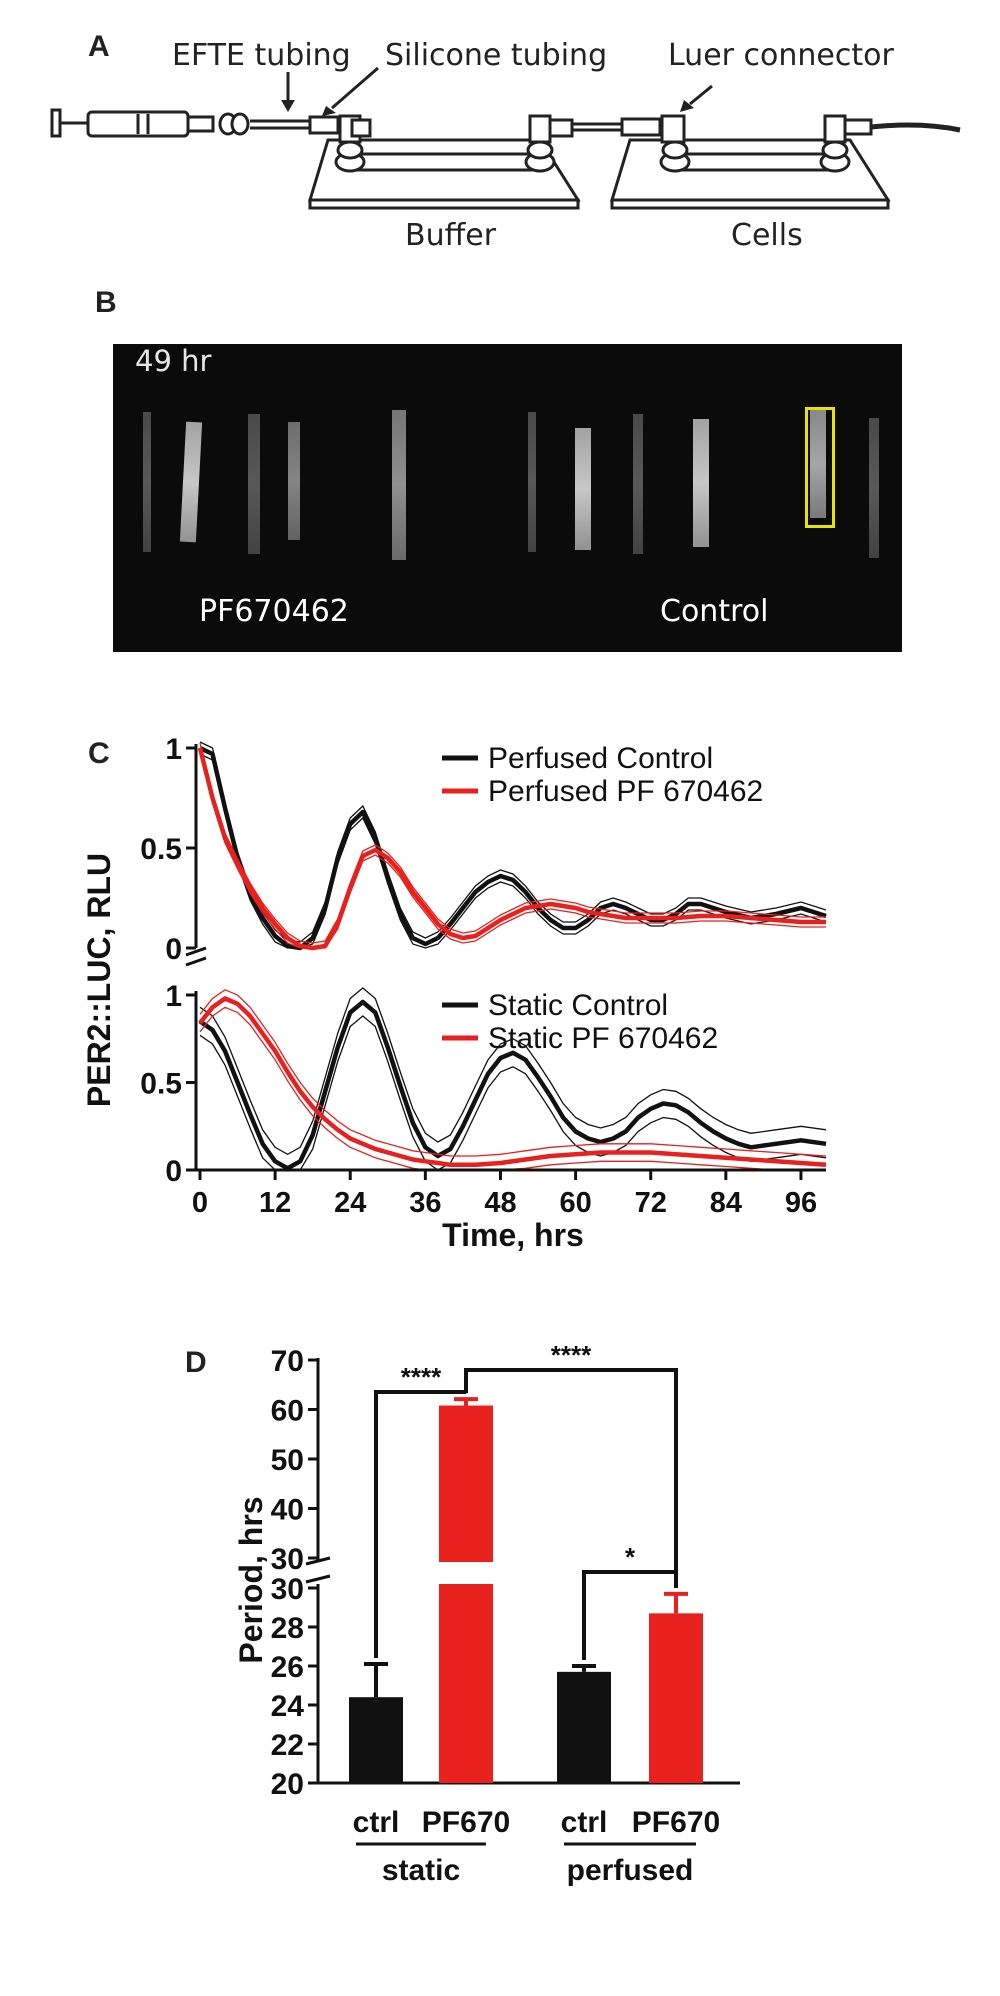 This screenshot has width=1000, height=1996. I want to click on group-label: perfused, so click(630, 1870).